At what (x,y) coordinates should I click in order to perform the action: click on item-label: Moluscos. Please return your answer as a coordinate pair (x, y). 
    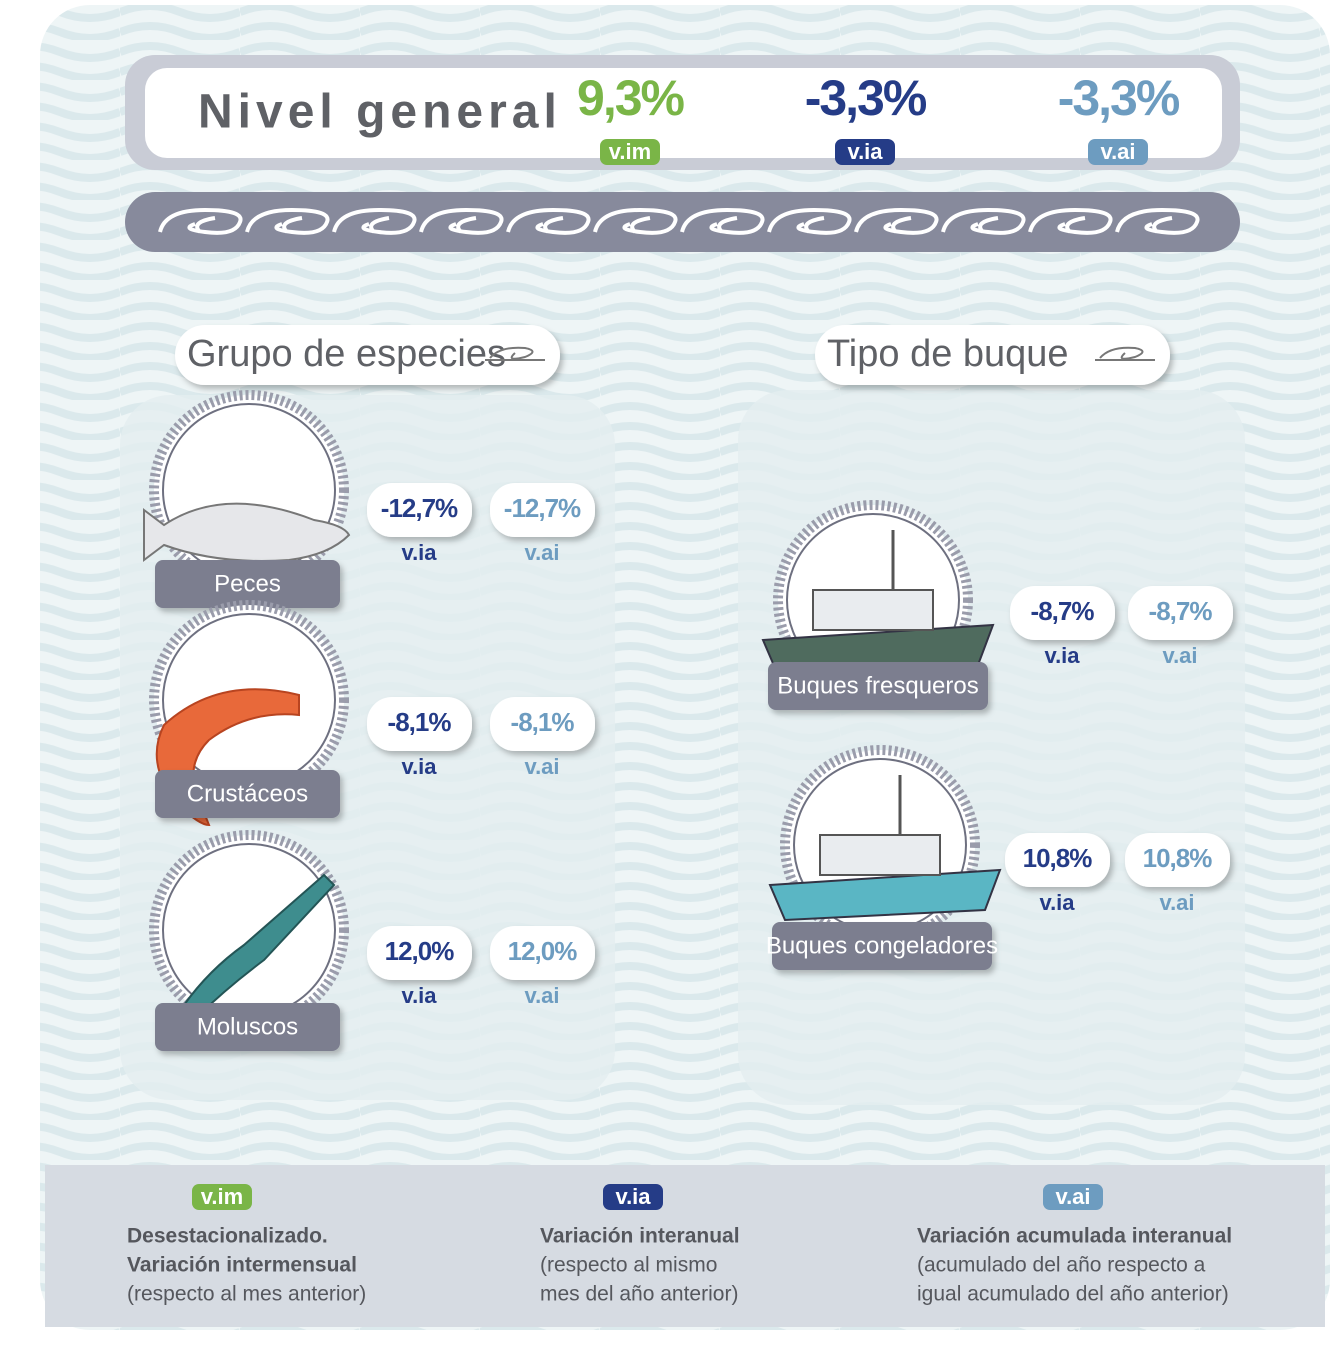
    Looking at the image, I should click on (247, 1026).